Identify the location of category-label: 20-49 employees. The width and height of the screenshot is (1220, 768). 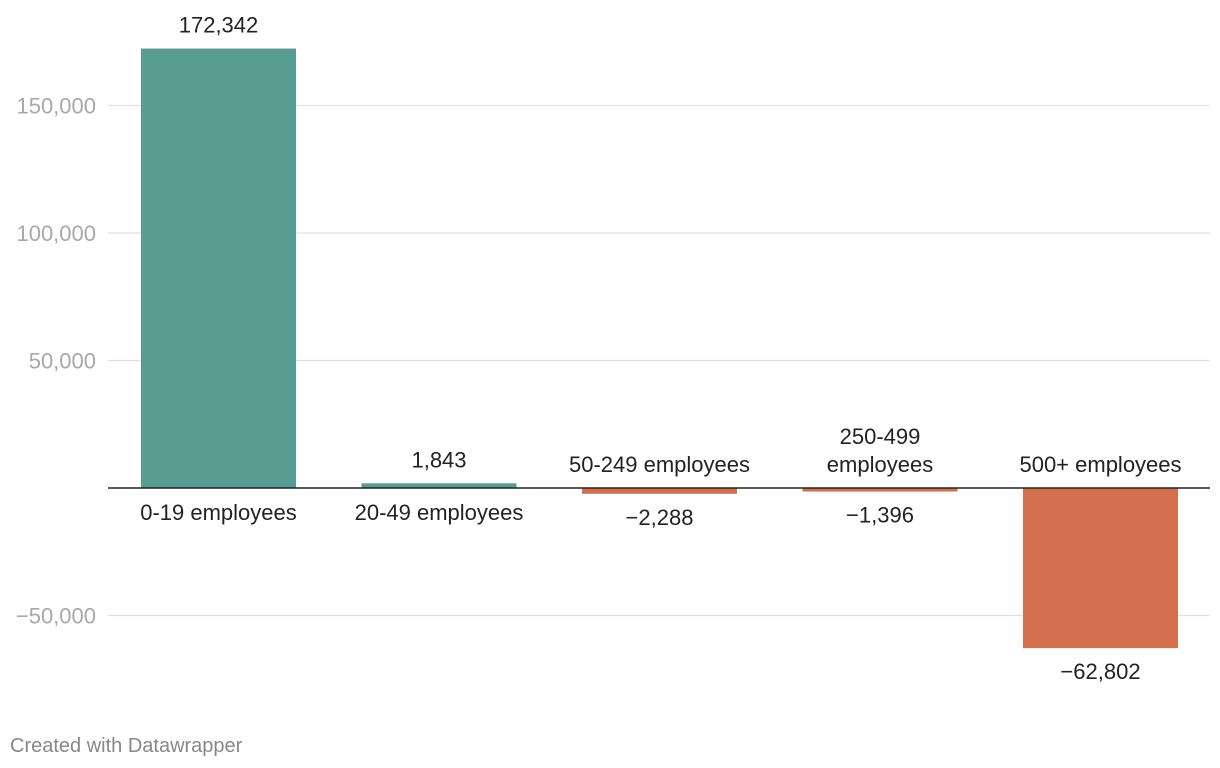
(439, 512).